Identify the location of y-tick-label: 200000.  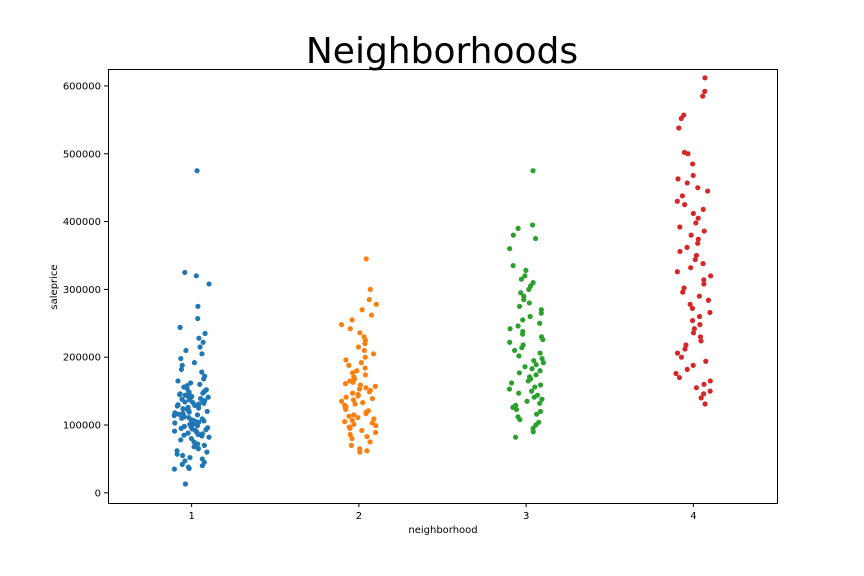
(82, 358).